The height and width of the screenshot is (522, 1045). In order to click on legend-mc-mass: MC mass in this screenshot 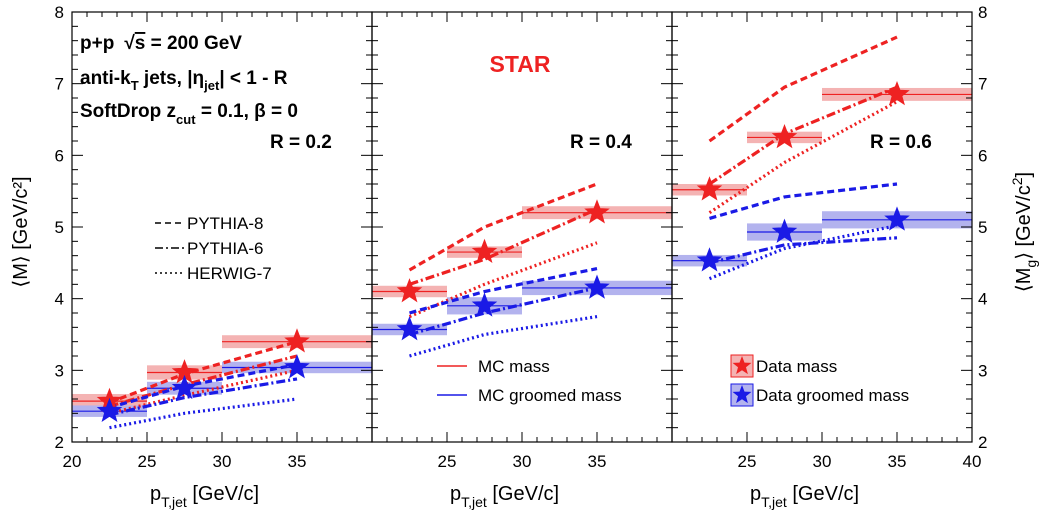, I will do `click(514, 366)`.